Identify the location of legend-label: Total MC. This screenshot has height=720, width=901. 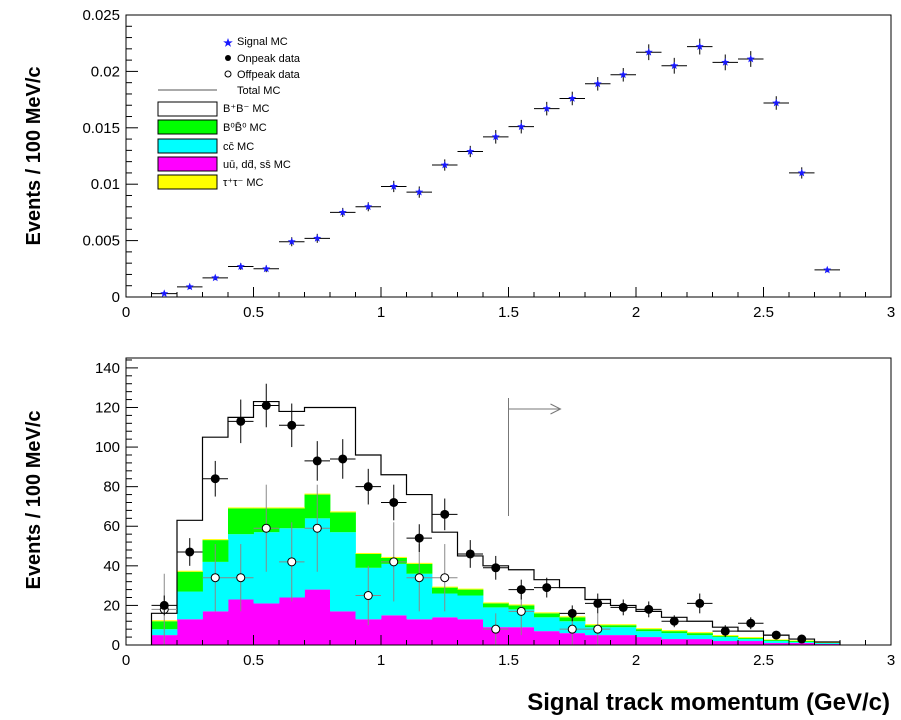
(258, 91).